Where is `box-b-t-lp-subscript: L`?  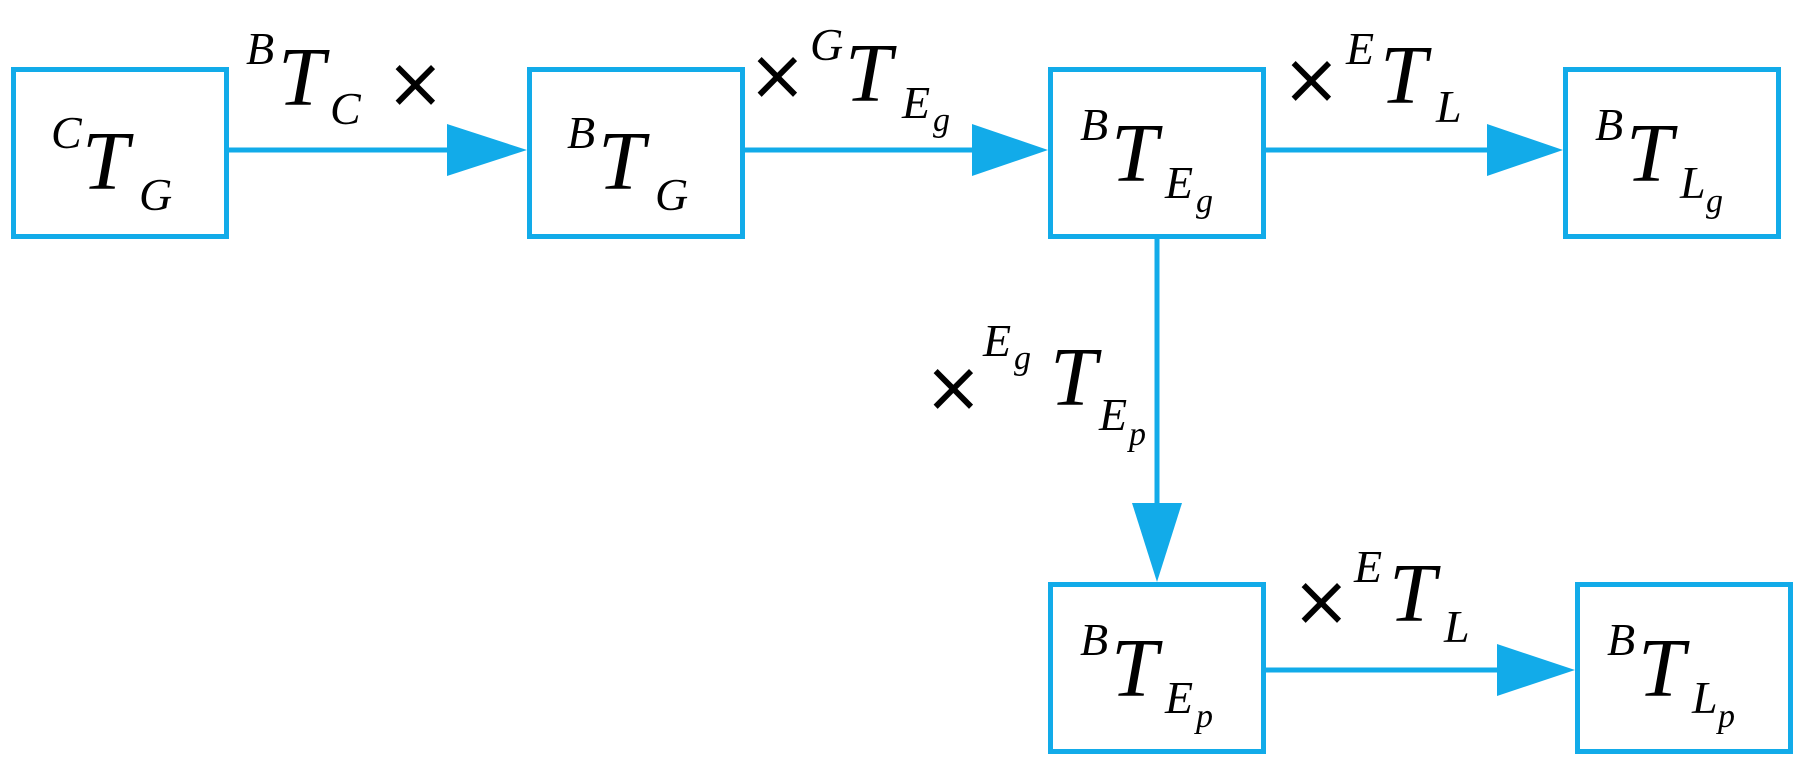 box-b-t-lp-subscript: L is located at coordinates (1705, 698).